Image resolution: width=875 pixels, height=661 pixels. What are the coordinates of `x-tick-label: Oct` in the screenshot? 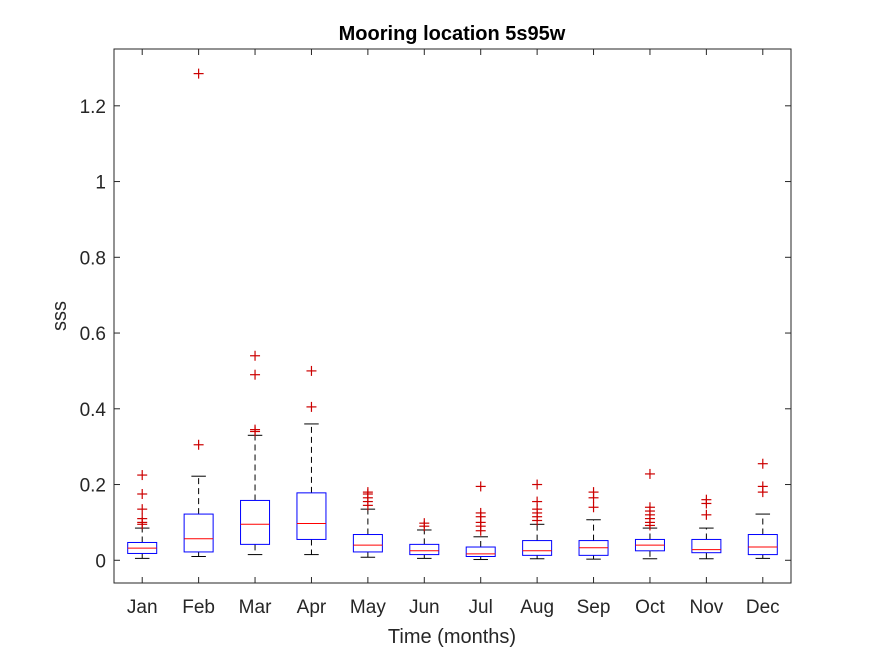 It's located at (650, 607).